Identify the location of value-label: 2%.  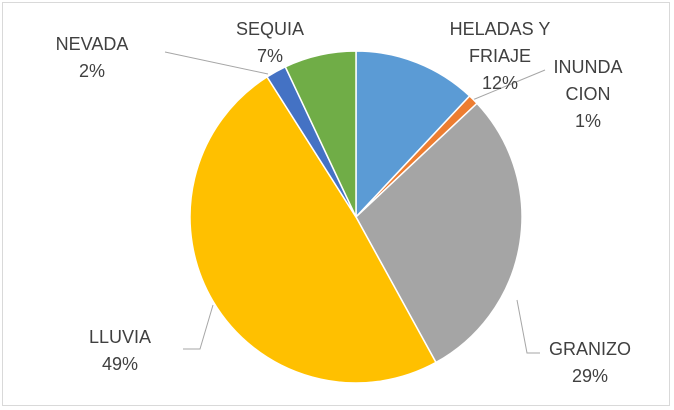
(91, 71).